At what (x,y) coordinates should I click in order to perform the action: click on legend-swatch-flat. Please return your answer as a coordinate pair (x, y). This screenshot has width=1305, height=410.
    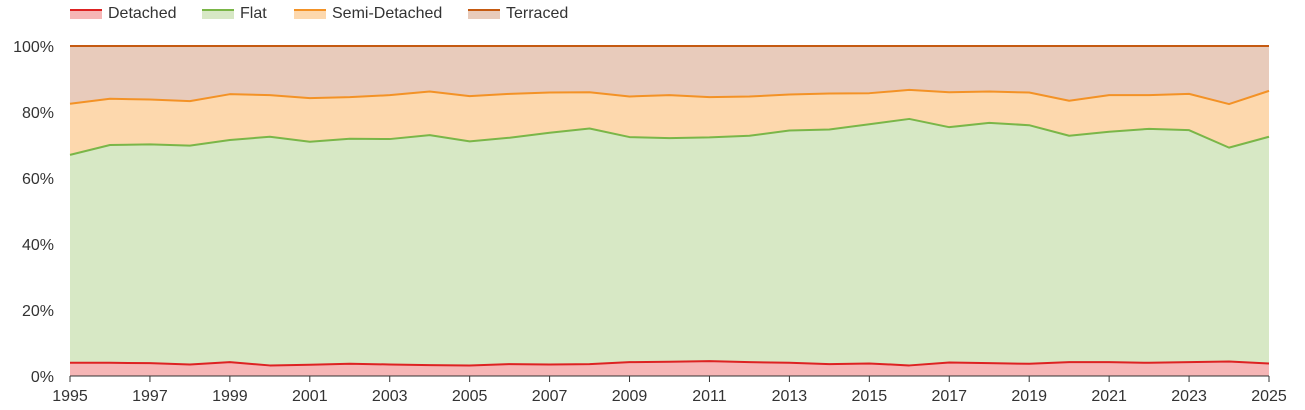
    Looking at the image, I should click on (218, 14).